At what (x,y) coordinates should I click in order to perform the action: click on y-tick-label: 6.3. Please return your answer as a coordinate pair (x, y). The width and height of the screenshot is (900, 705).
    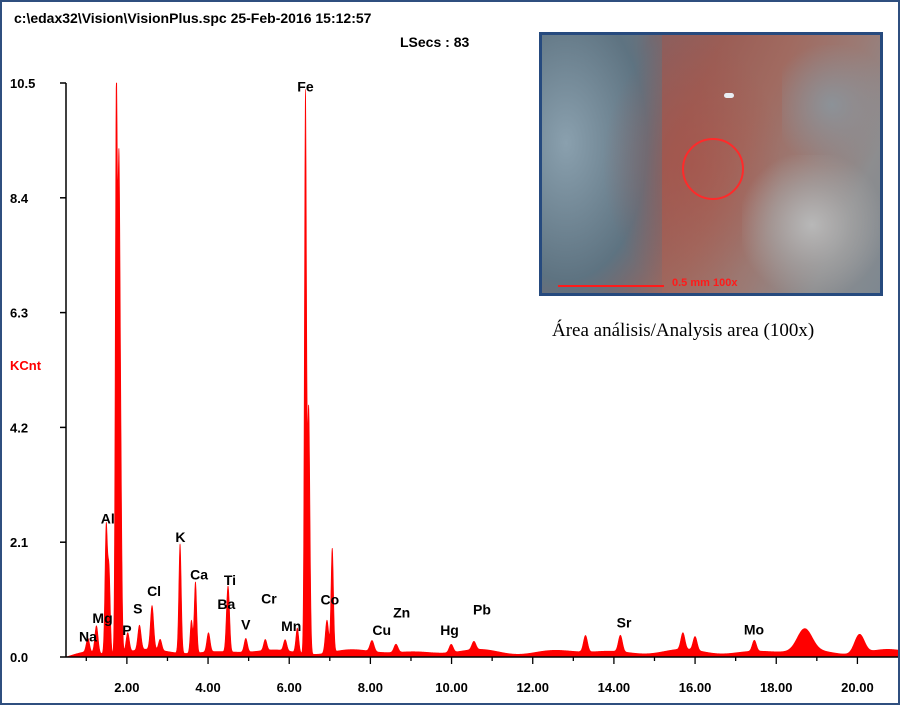
    Looking at the image, I should click on (19, 313).